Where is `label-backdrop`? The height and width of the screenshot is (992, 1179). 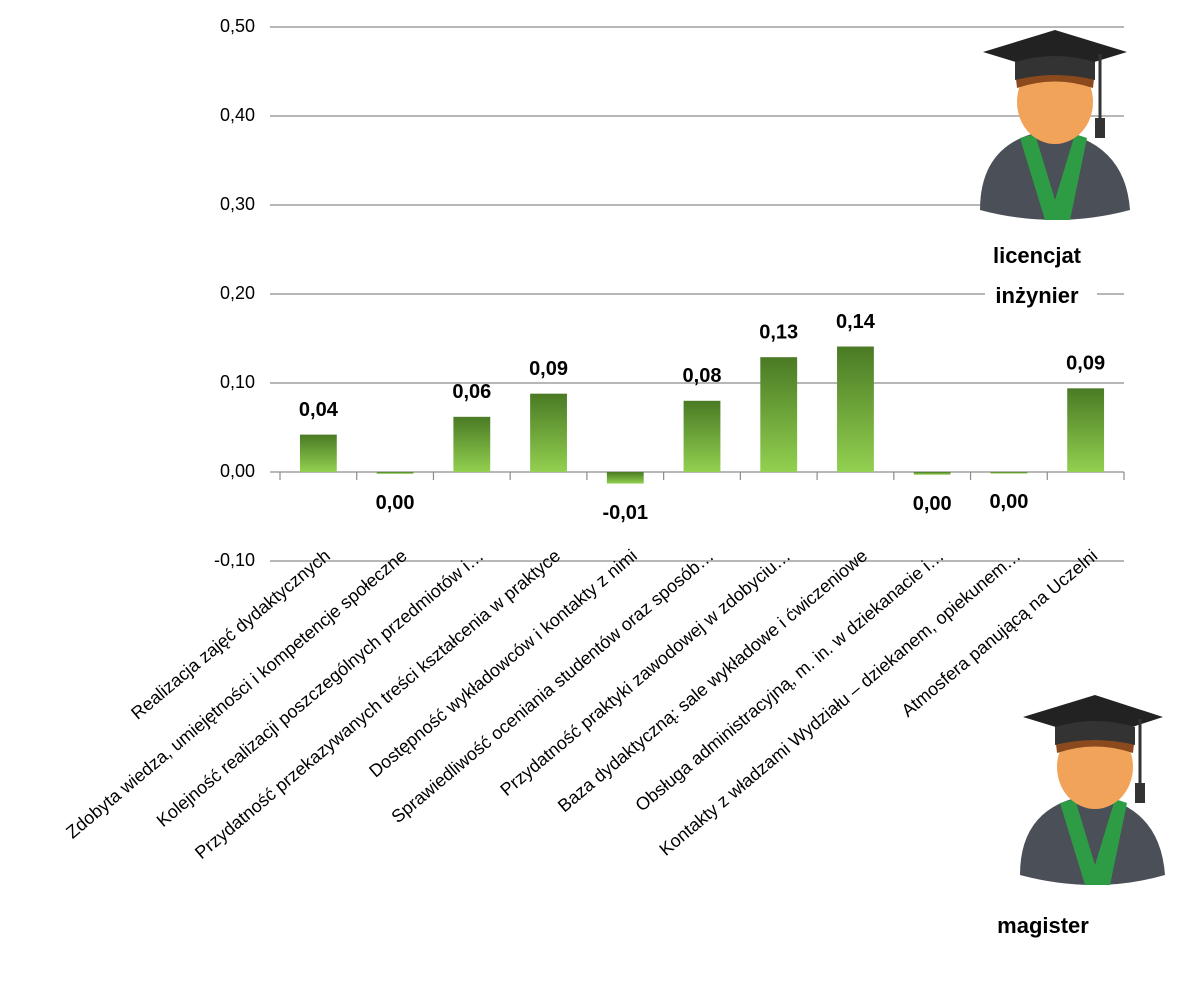 label-backdrop is located at coordinates (1041, 297).